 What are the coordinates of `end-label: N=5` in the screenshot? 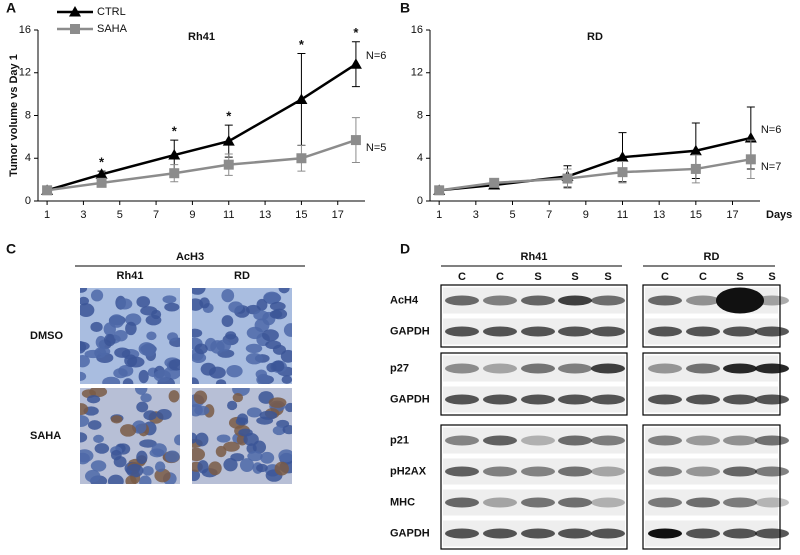 It's located at (376, 148).